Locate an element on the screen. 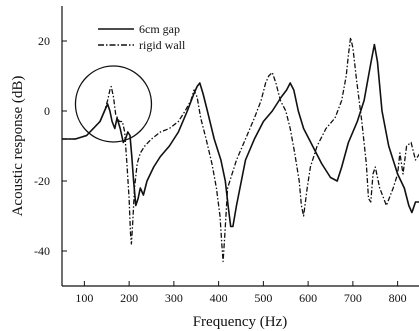 Image resolution: width=419 pixels, height=331 pixels. y-tick-label: 0 is located at coordinates (47, 111).